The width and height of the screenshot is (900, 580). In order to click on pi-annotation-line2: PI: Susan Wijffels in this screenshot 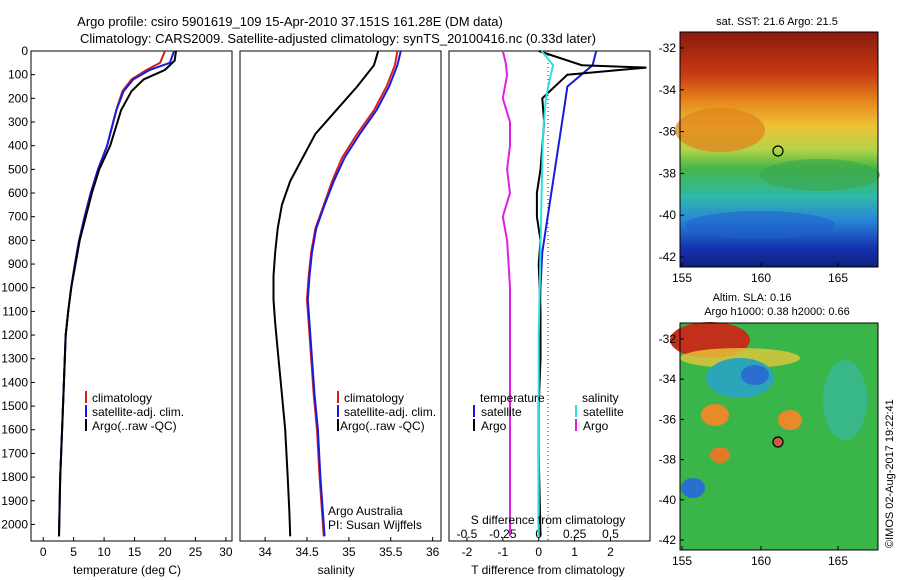, I will do `click(375, 525)`.